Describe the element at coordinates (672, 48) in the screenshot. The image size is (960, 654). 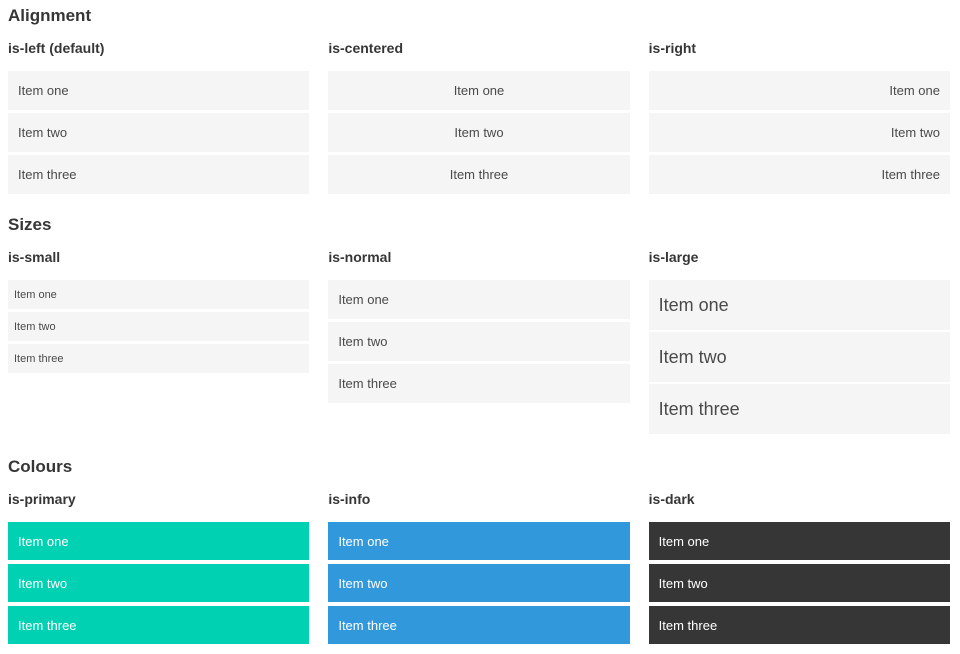
I see `column-heading-is-right: is-right` at that location.